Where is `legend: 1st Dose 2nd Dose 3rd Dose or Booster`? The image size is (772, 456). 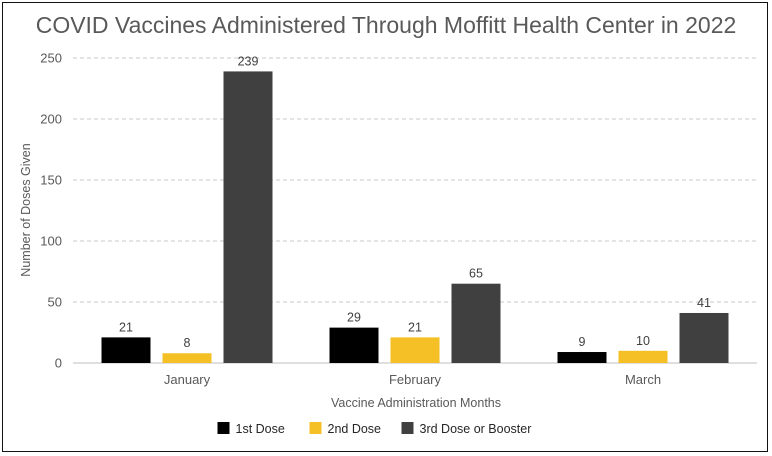
legend: 1st Dose 2nd Dose 3rd Dose or Booster is located at coordinates (374, 429).